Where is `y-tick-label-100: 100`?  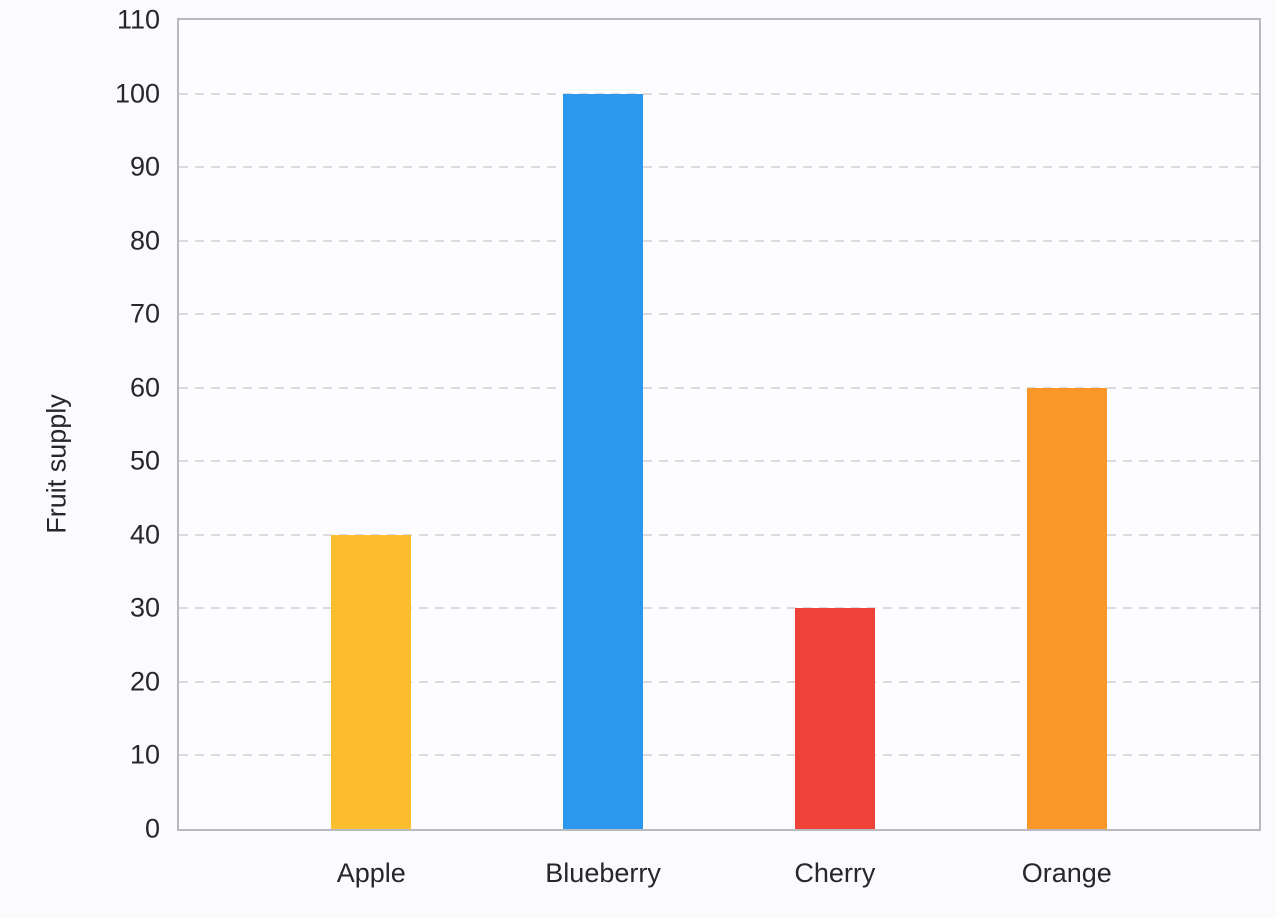
y-tick-label-100: 100 is located at coordinates (137, 93).